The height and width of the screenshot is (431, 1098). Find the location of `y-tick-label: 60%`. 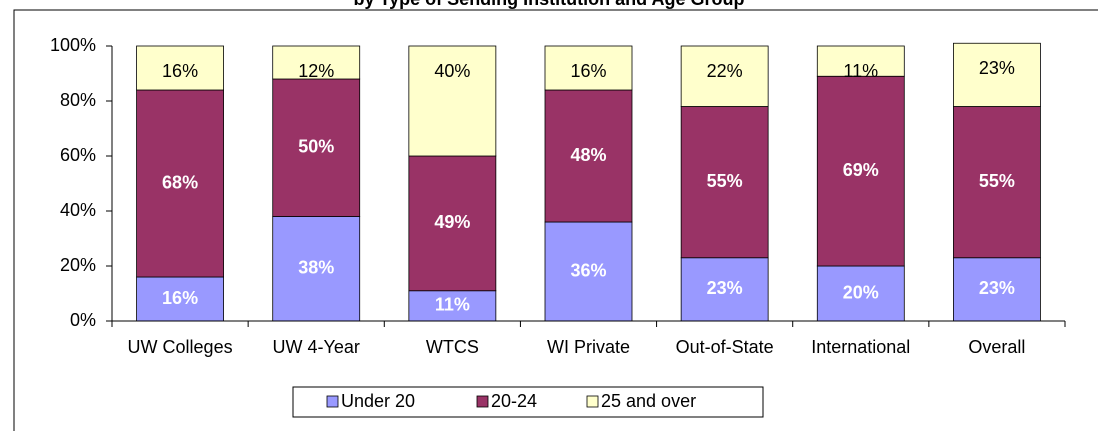

y-tick-label: 60% is located at coordinates (78, 155).